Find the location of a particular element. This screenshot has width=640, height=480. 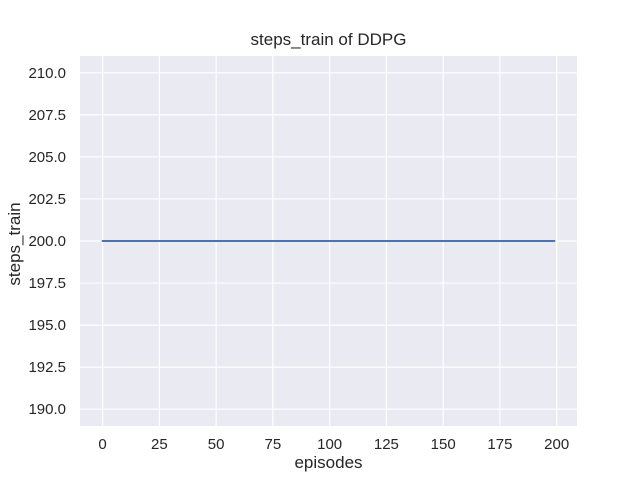

y-tick-label: 200.0 is located at coordinates (47, 241).